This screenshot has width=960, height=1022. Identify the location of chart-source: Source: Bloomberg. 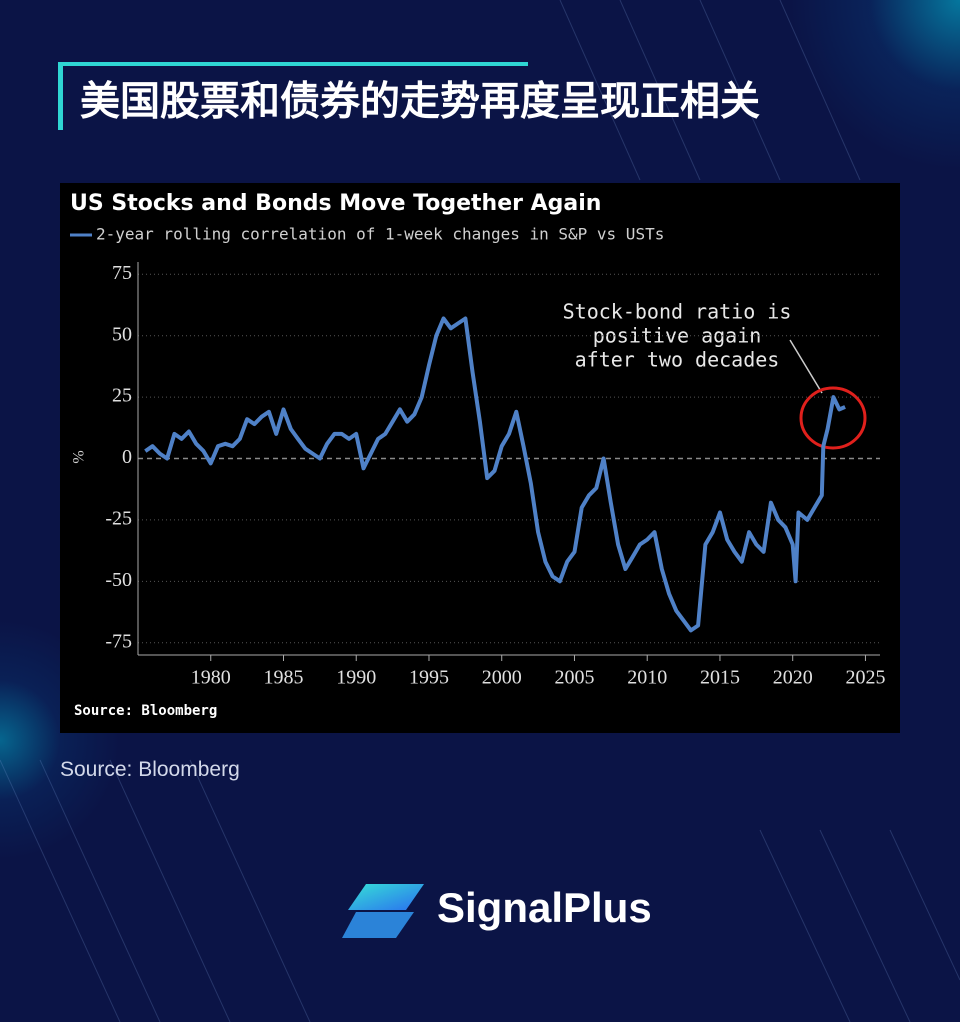
(145, 711).